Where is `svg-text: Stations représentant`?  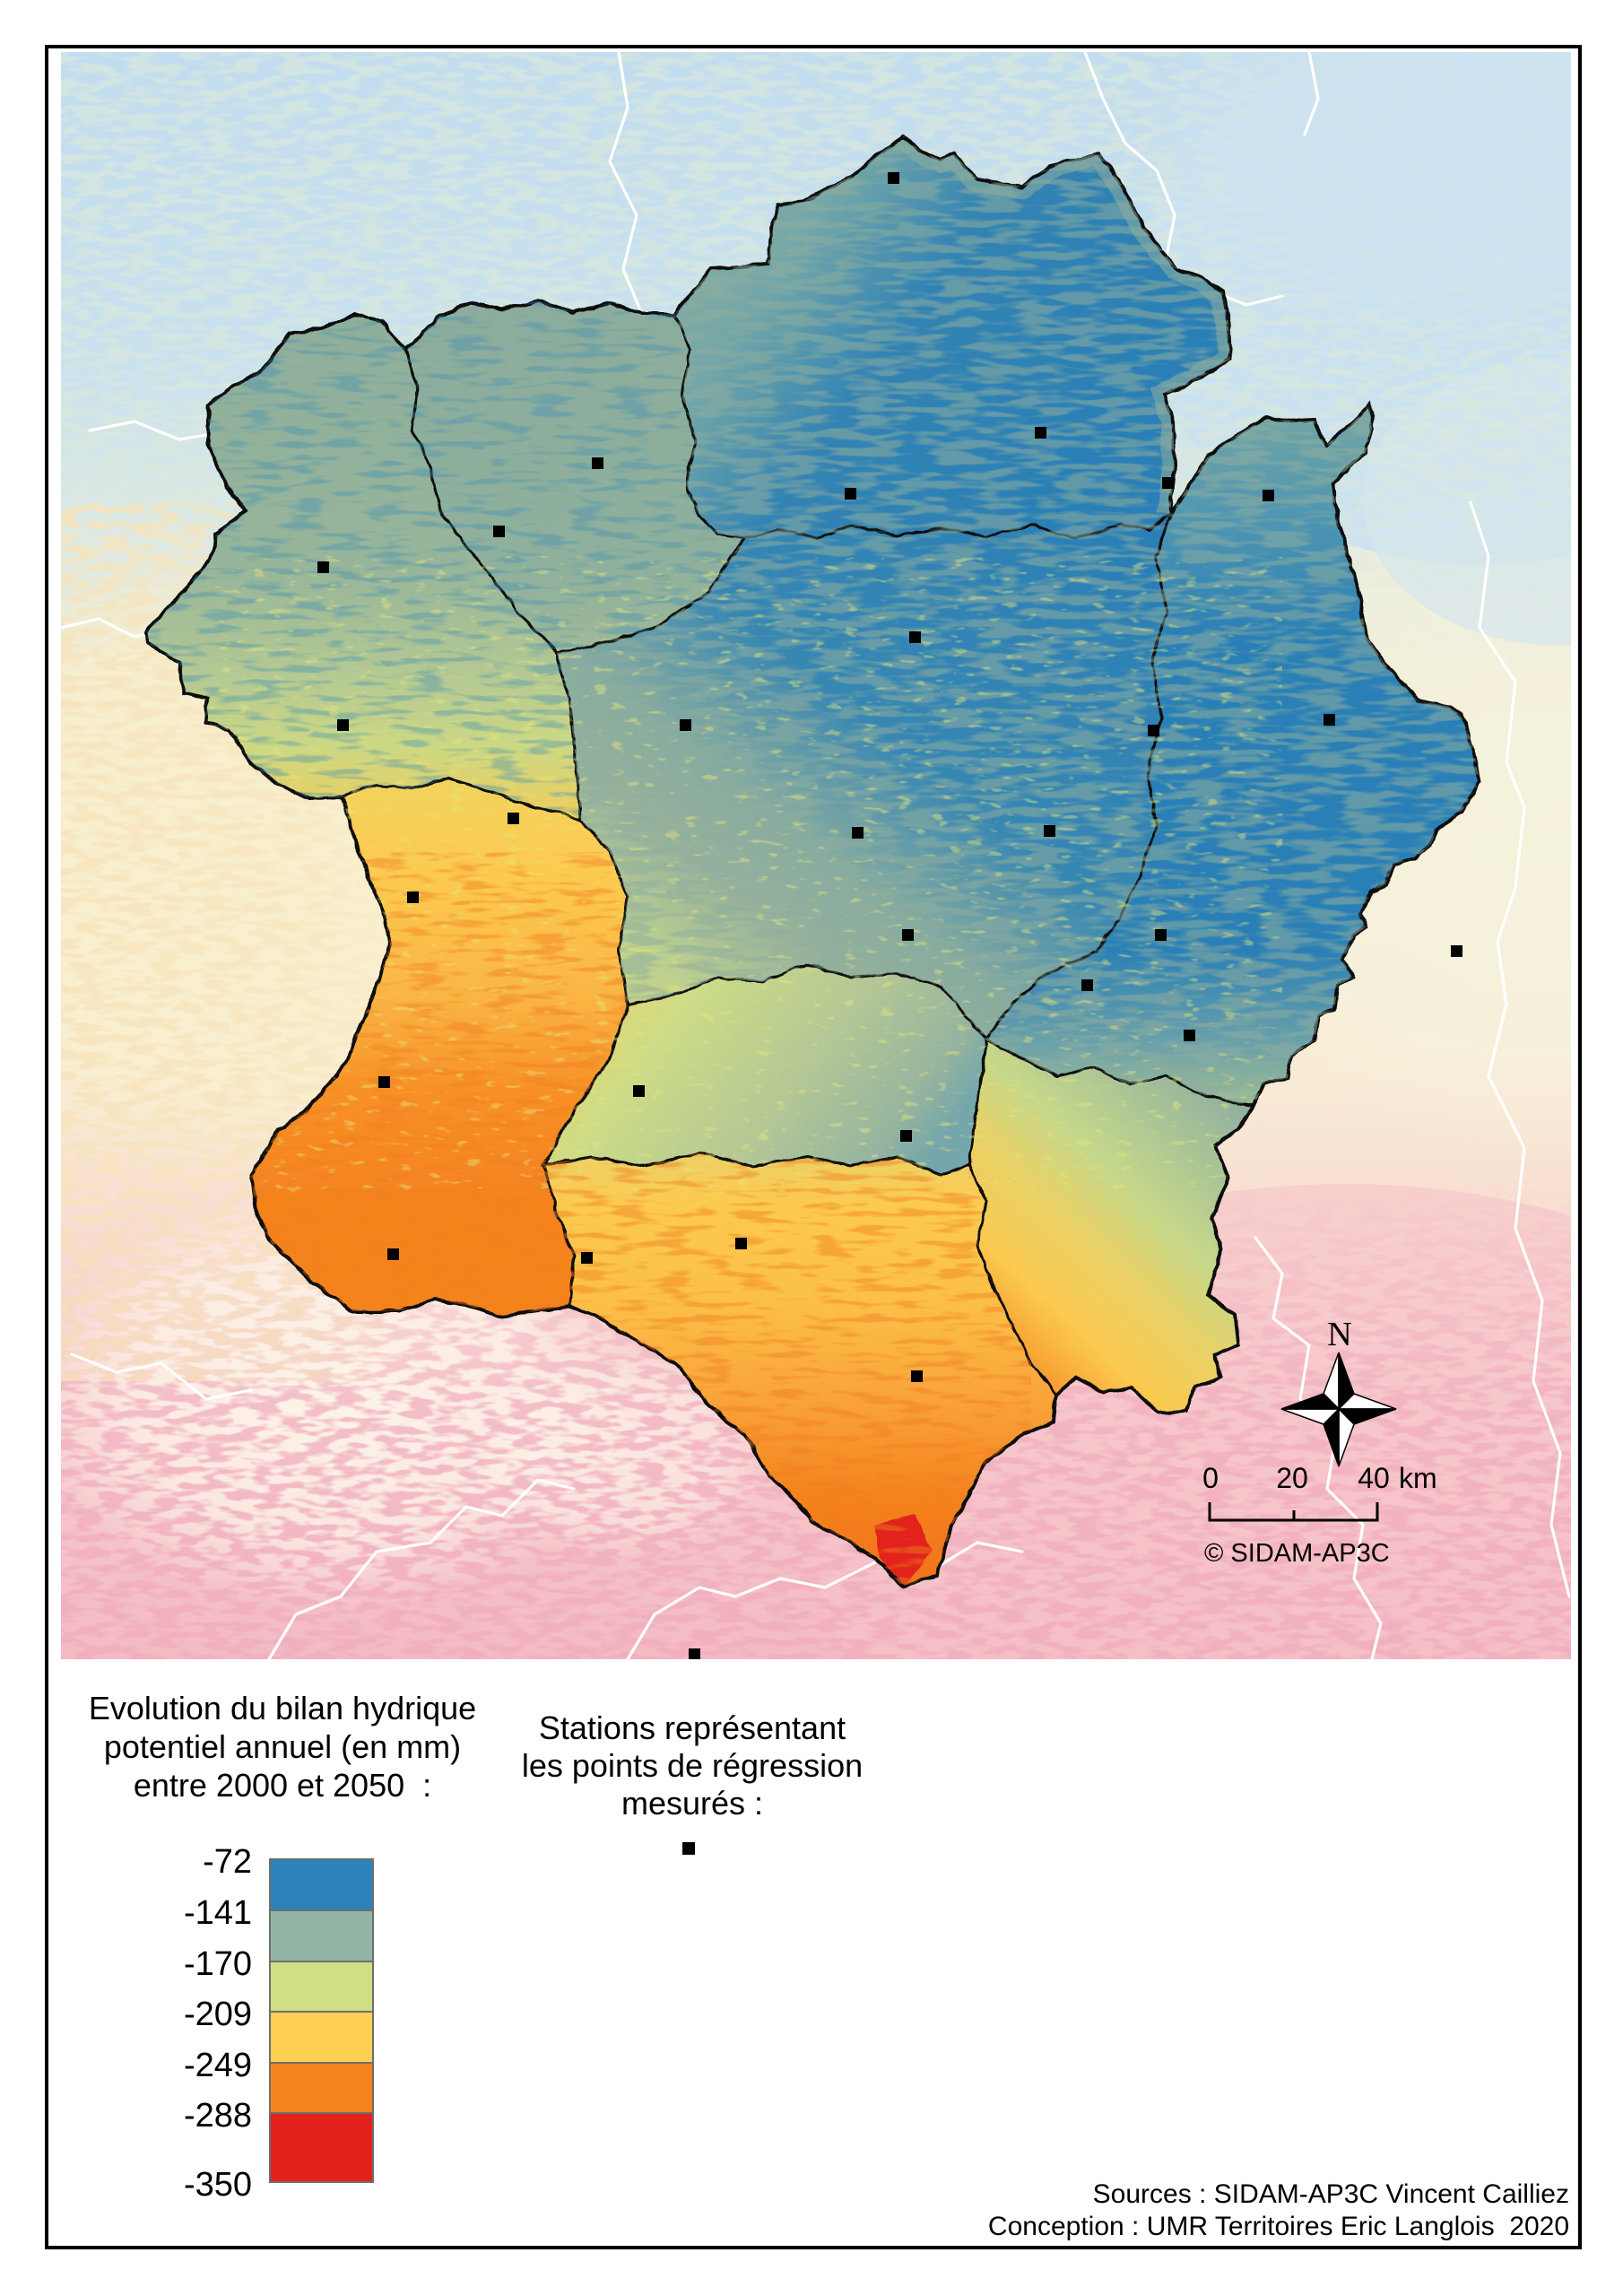 svg-text: Stations représentant is located at coordinates (692, 1727).